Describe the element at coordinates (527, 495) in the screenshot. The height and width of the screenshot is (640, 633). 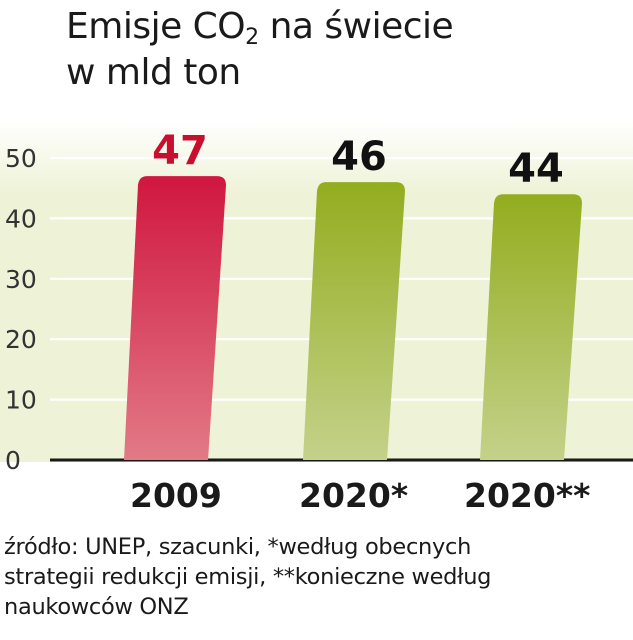
I see `category-label: 2020**` at that location.